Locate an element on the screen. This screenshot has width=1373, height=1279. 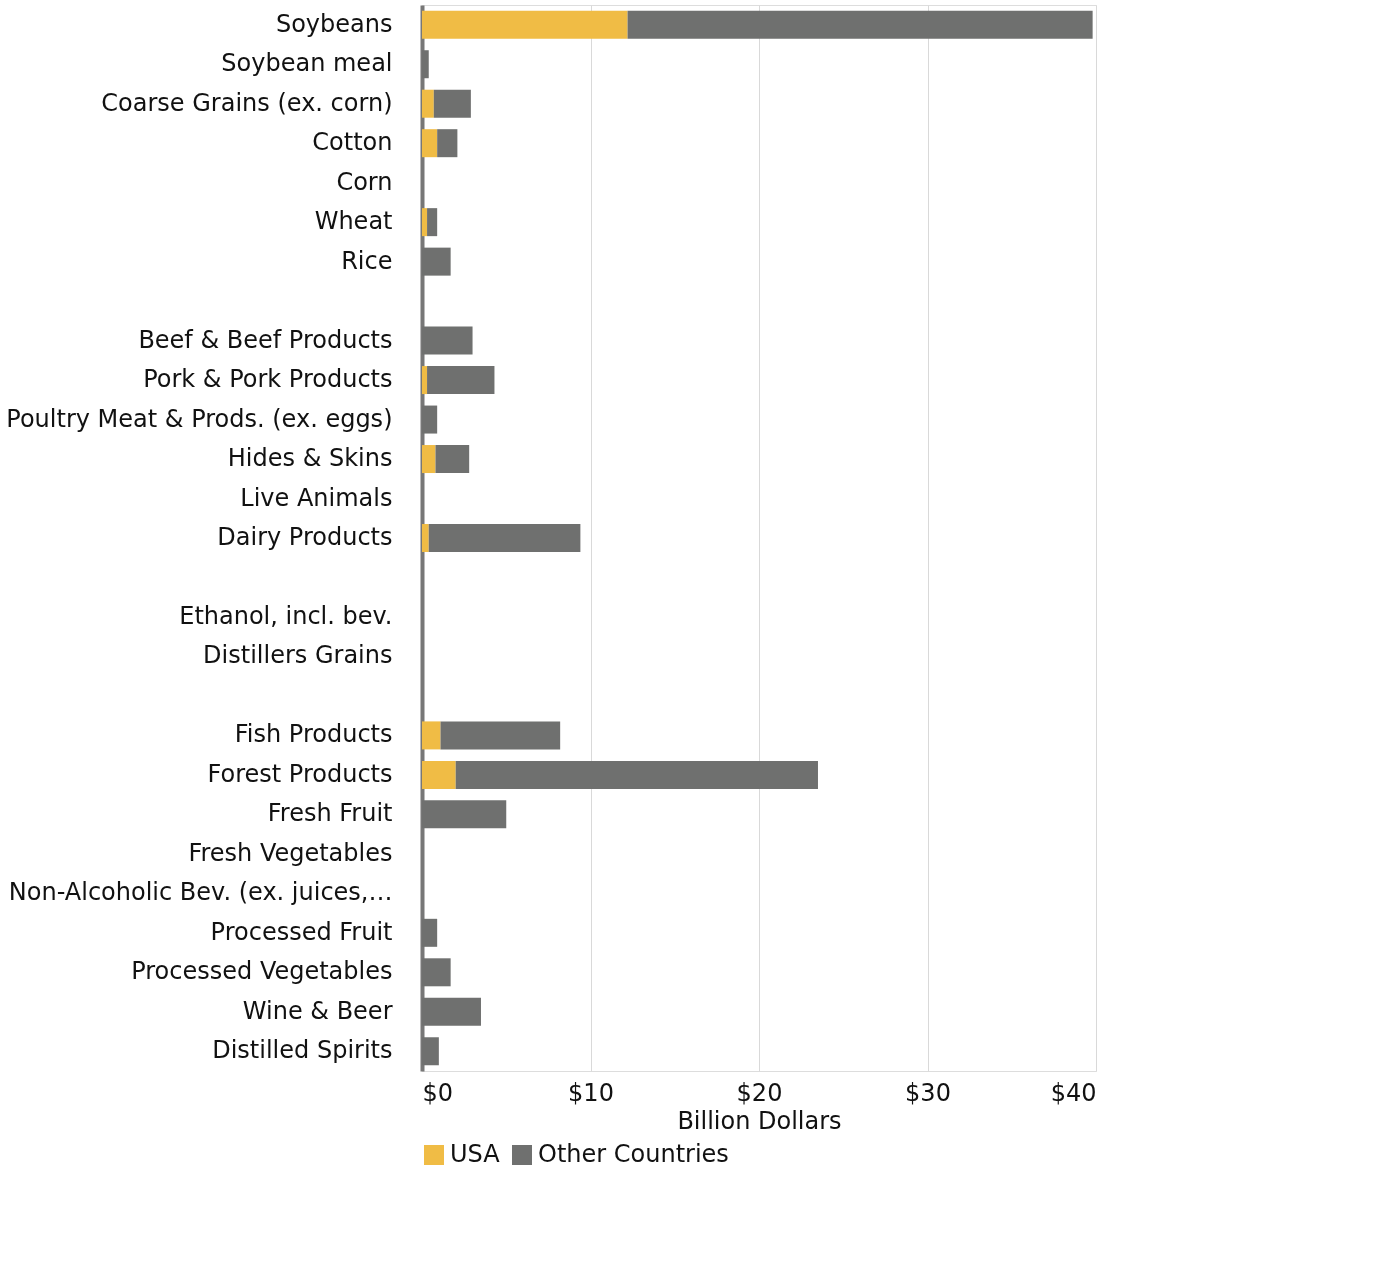
y-tick-label: Fresh Vegetables is located at coordinates (290, 852).